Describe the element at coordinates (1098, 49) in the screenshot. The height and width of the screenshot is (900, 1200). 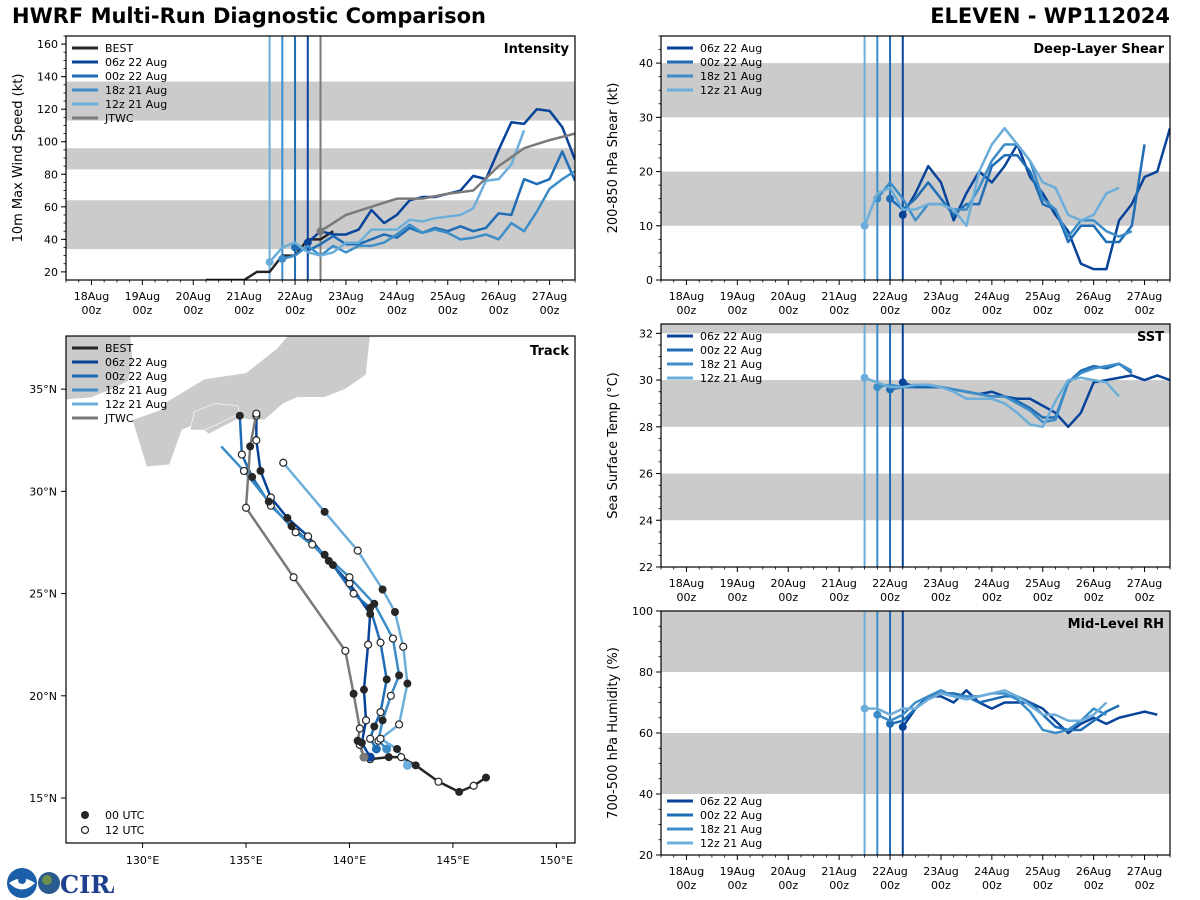
I see `chart-title: Deep-Layer Shear` at that location.